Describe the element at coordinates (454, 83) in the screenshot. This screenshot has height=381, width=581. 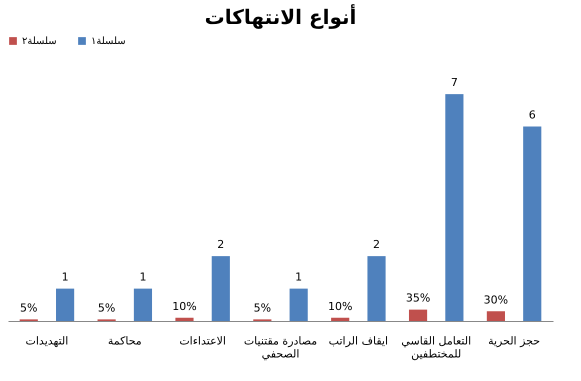
I see `data-label: 7` at that location.